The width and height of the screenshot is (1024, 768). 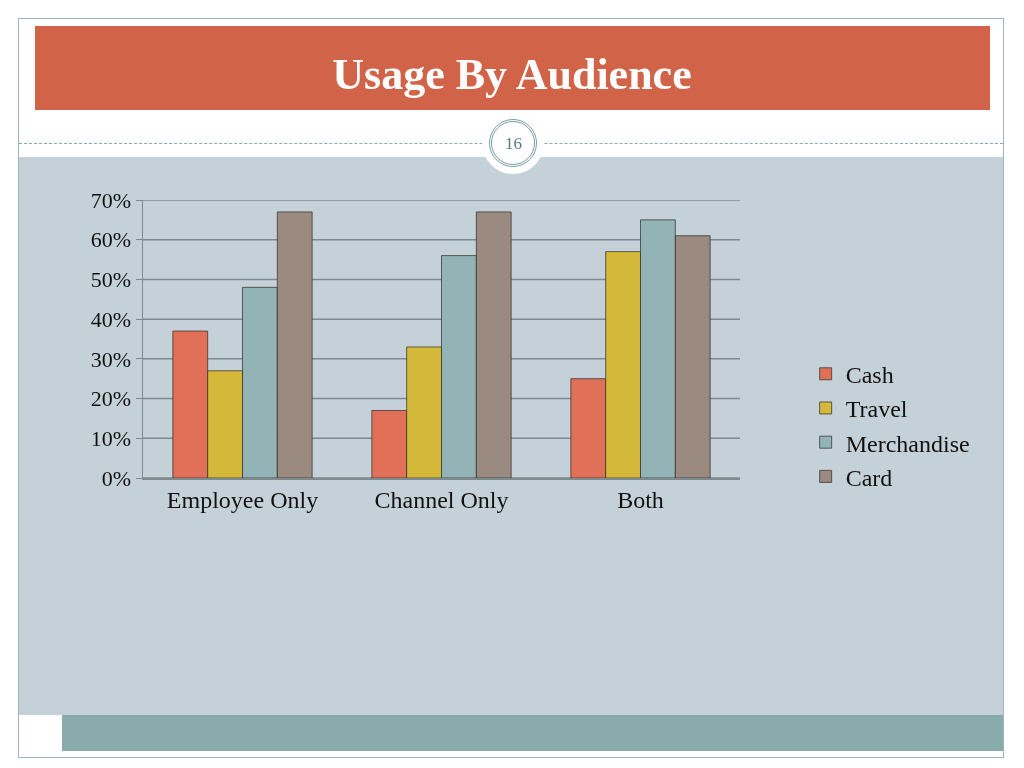 I want to click on y-tick-label: 70%, so click(x=111, y=200).